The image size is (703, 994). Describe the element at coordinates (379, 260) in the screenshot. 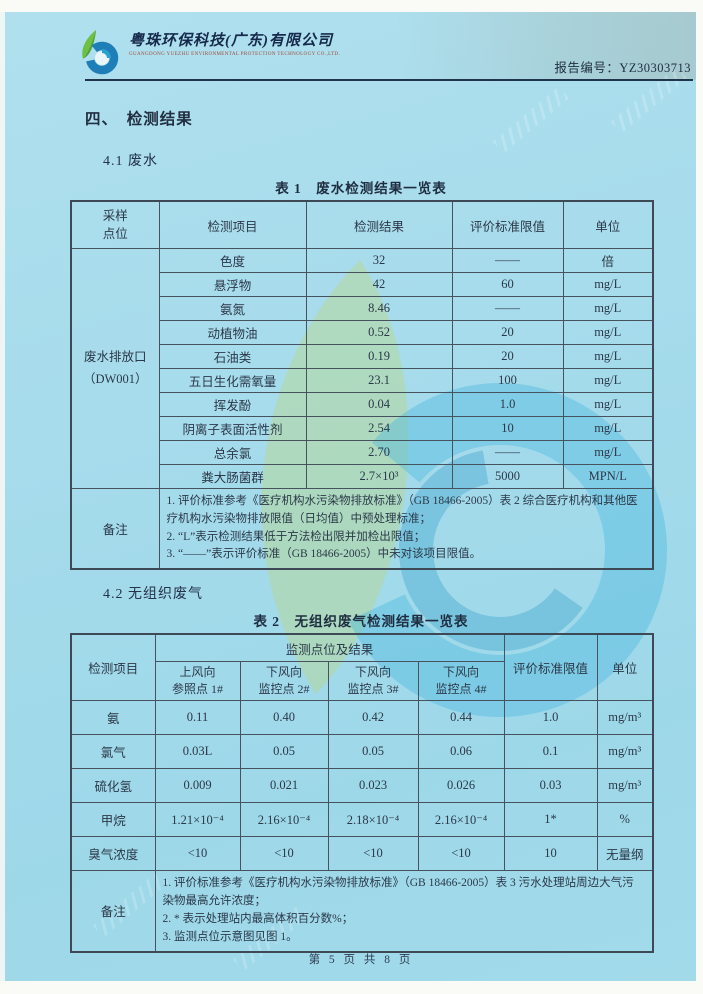

I see `result-cell: 32` at that location.